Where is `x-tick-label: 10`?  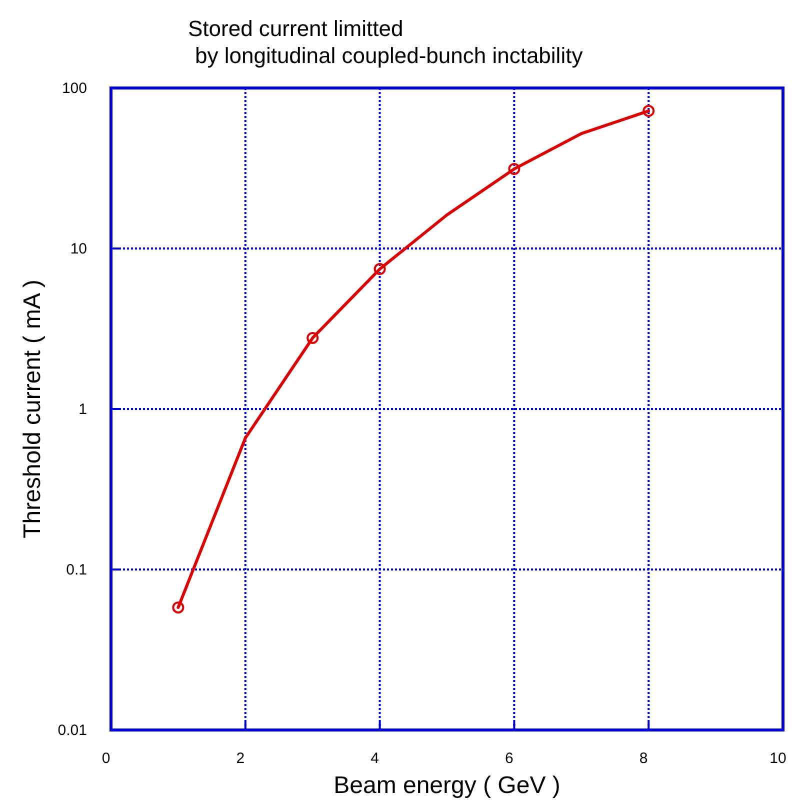
x-tick-label: 10 is located at coordinates (778, 758).